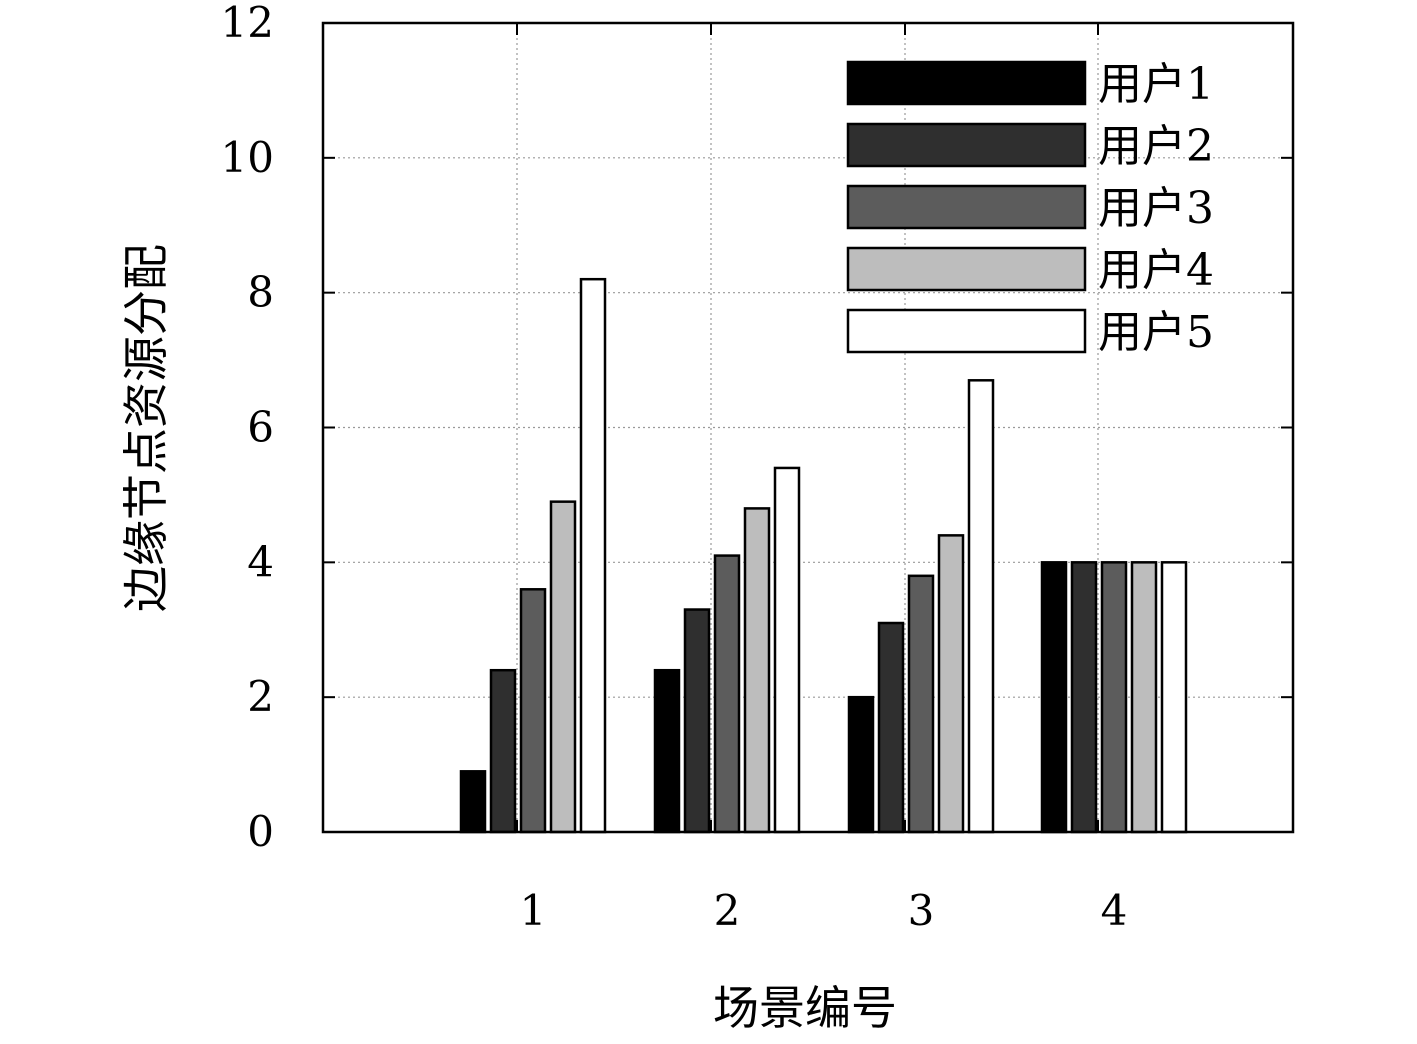 The width and height of the screenshot is (1417, 1044). I want to click on bar-用户2-scene-1, so click(503, 751).